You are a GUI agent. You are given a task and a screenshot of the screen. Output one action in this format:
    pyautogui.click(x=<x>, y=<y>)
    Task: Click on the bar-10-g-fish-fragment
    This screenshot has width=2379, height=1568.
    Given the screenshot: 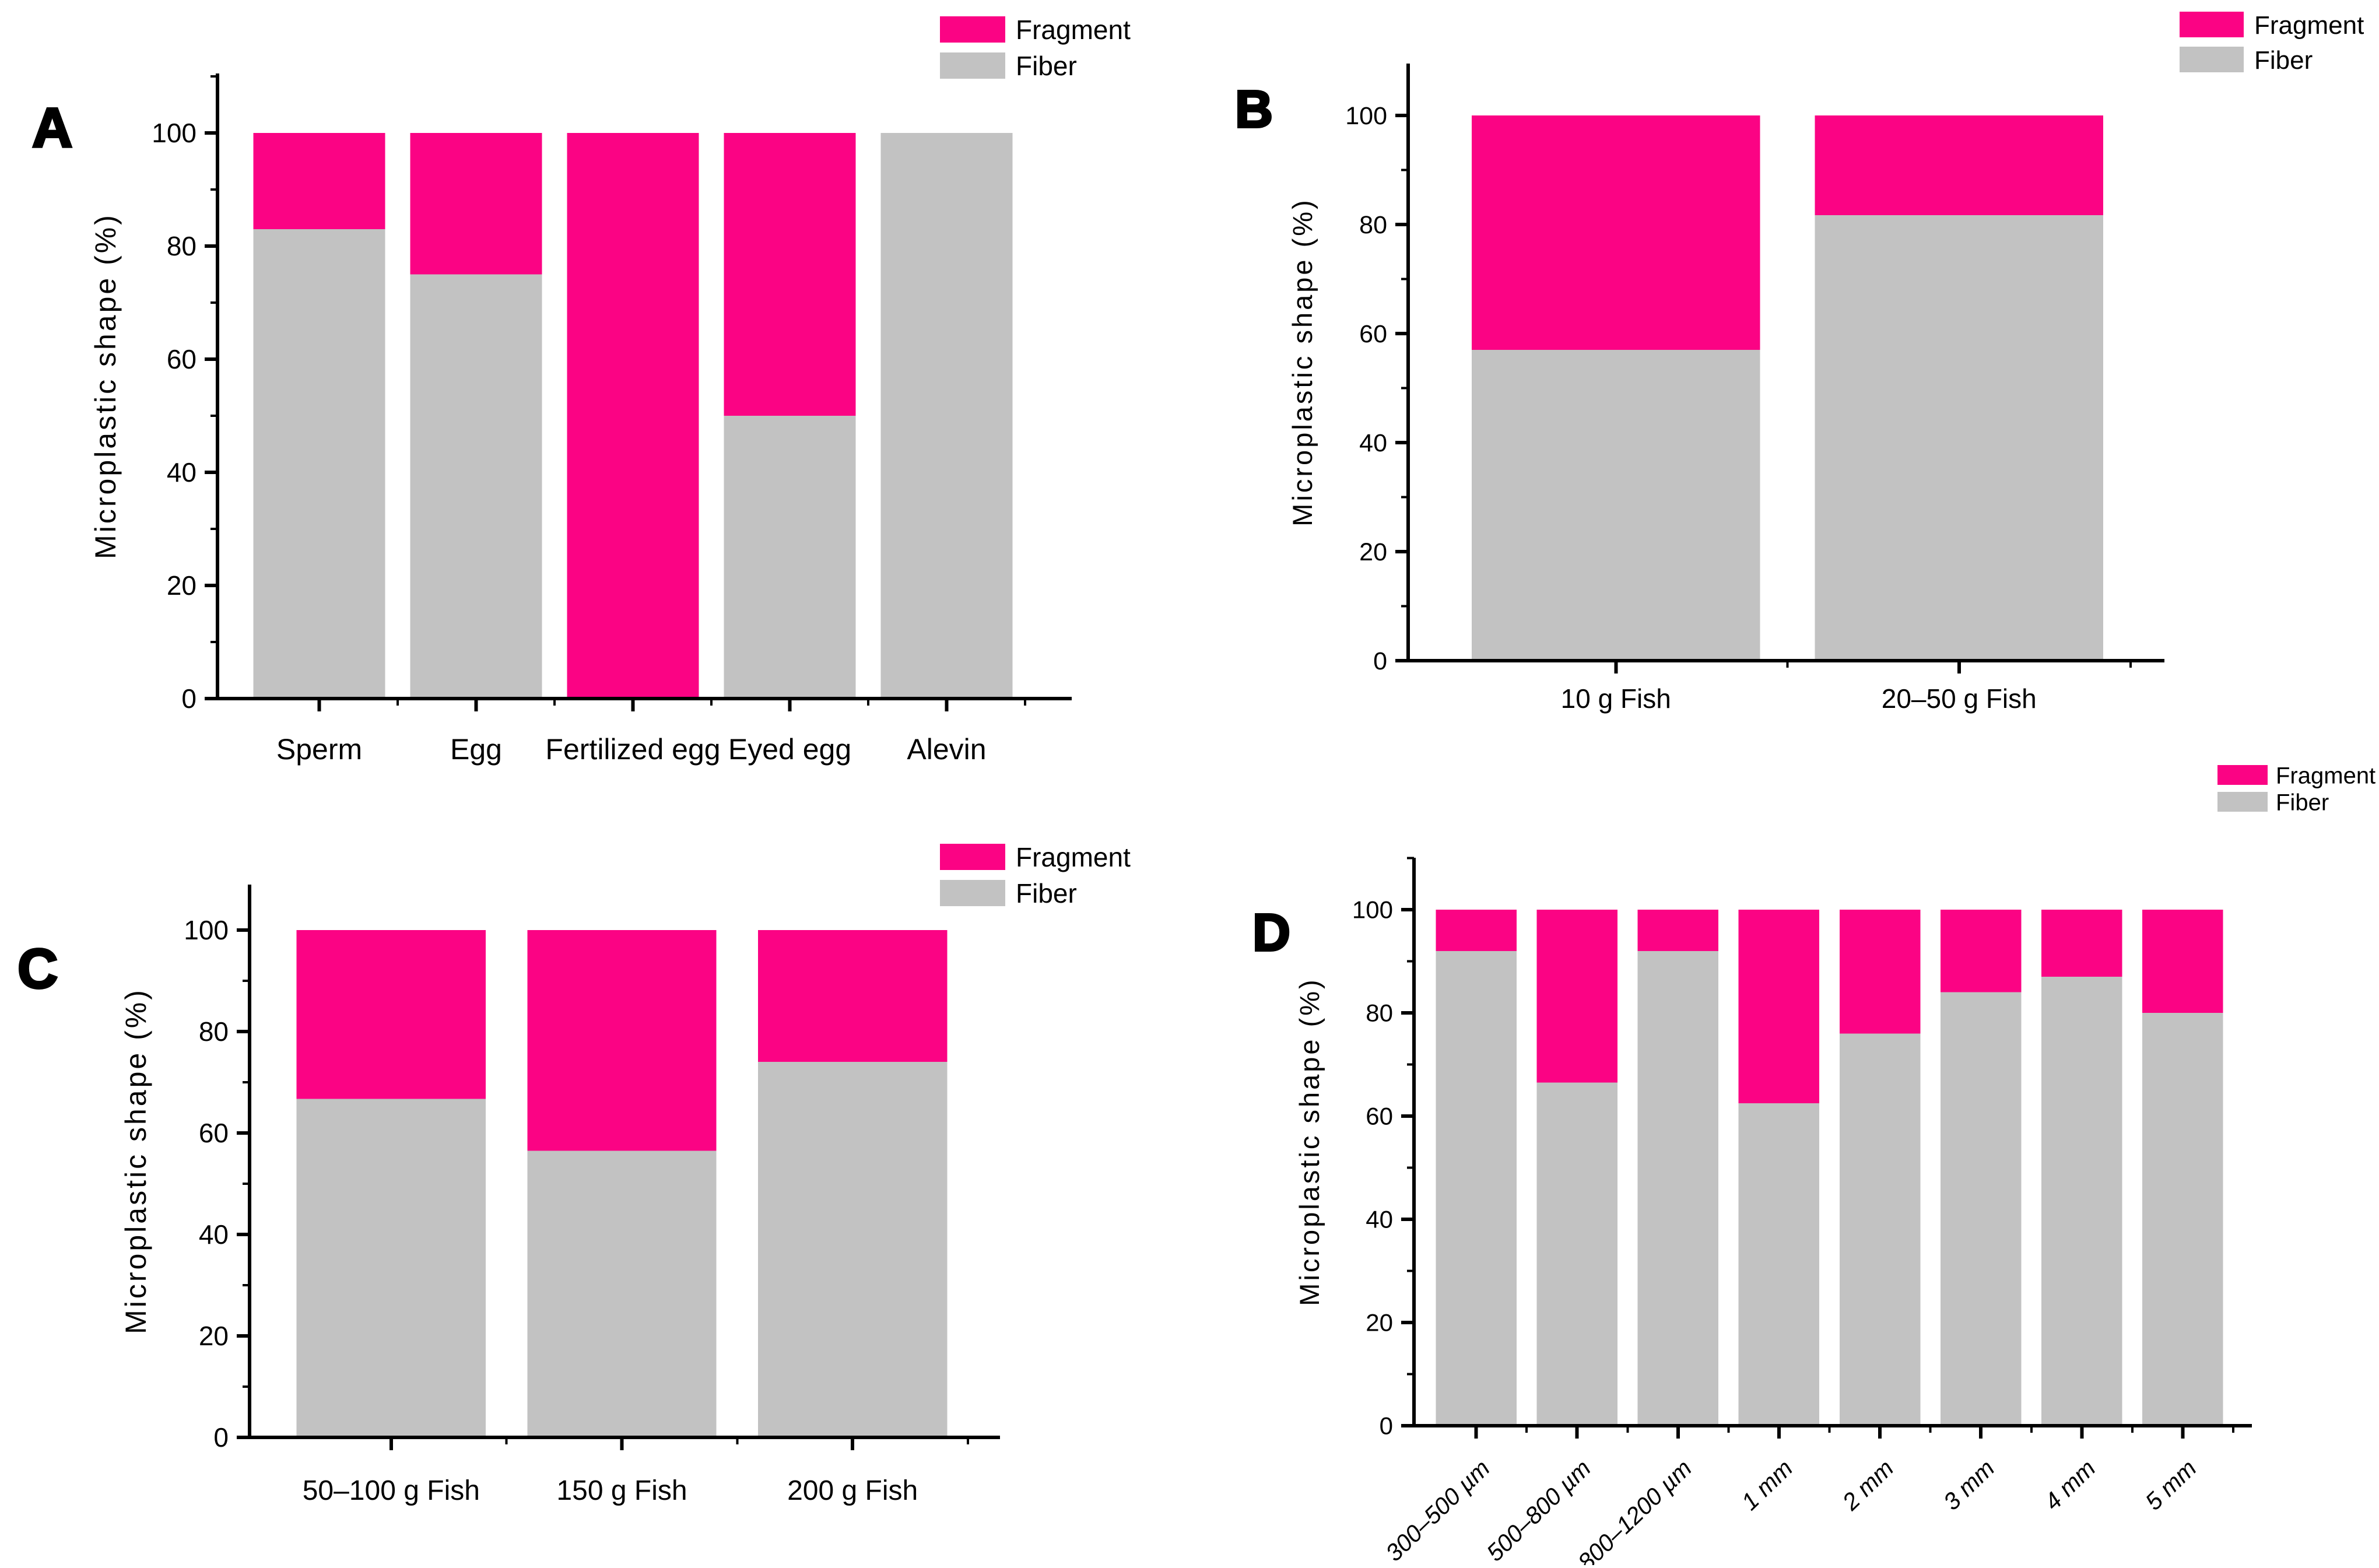 What is the action you would take?
    pyautogui.click(x=1616, y=233)
    